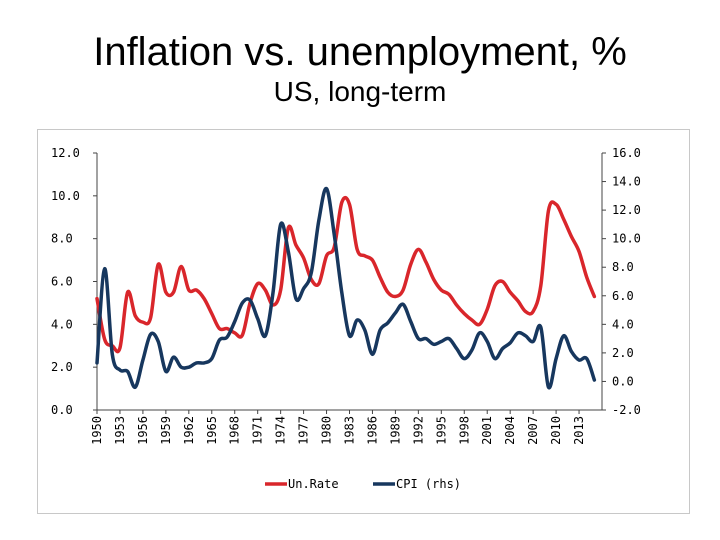  Describe the element at coordinates (579, 430) in the screenshot. I see `x-axis-tick-label: 2013` at that location.